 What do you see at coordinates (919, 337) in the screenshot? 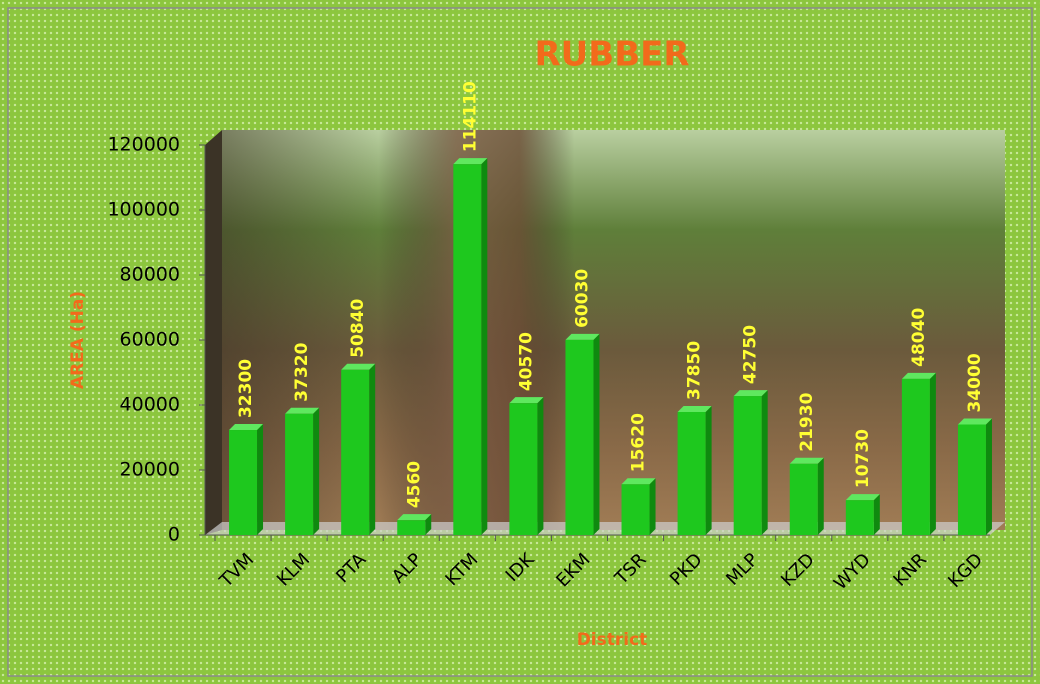
I see `value-label: 48040` at bounding box center [919, 337].